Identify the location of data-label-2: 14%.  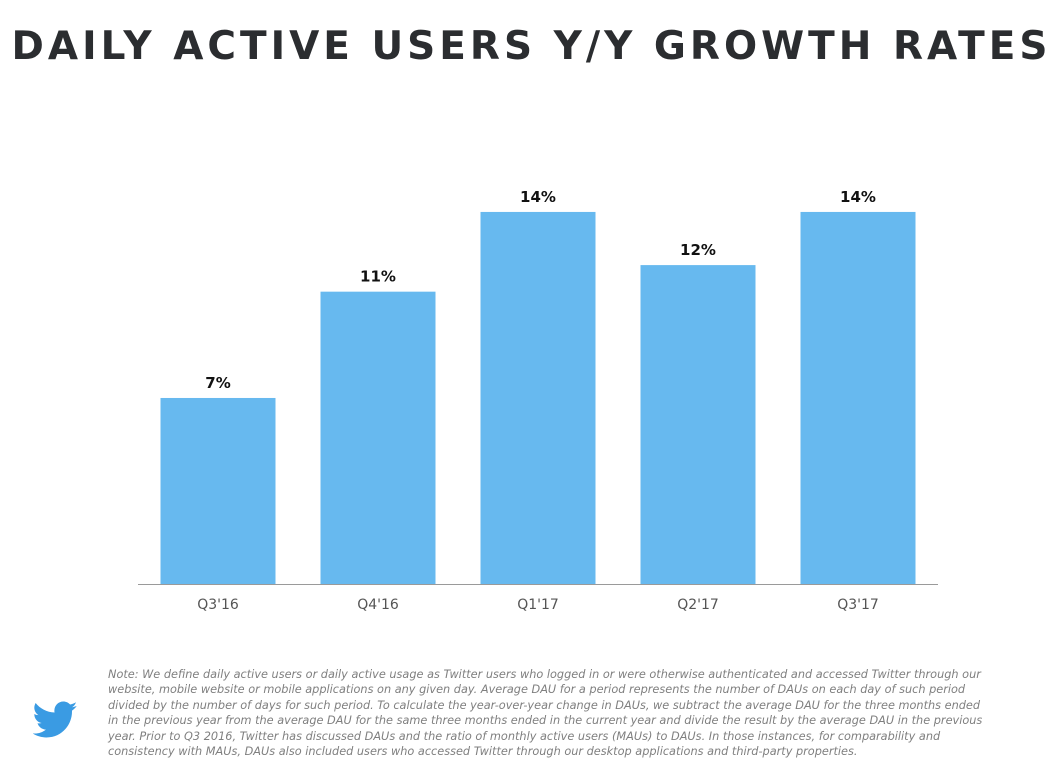
(538, 197).